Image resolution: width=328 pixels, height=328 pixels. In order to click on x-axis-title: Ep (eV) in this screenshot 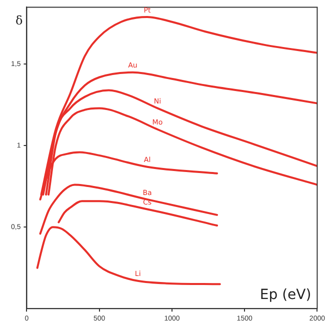, I will do `click(286, 295)`.